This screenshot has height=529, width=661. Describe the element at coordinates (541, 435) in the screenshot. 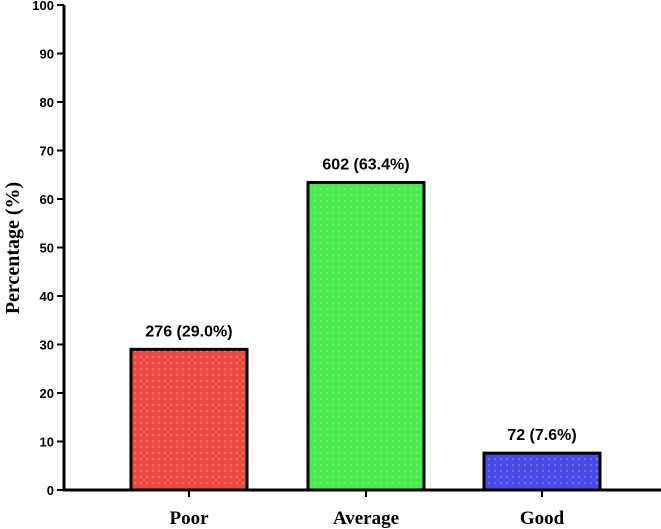

I see `data-label: 72 (7.6%)` at that location.